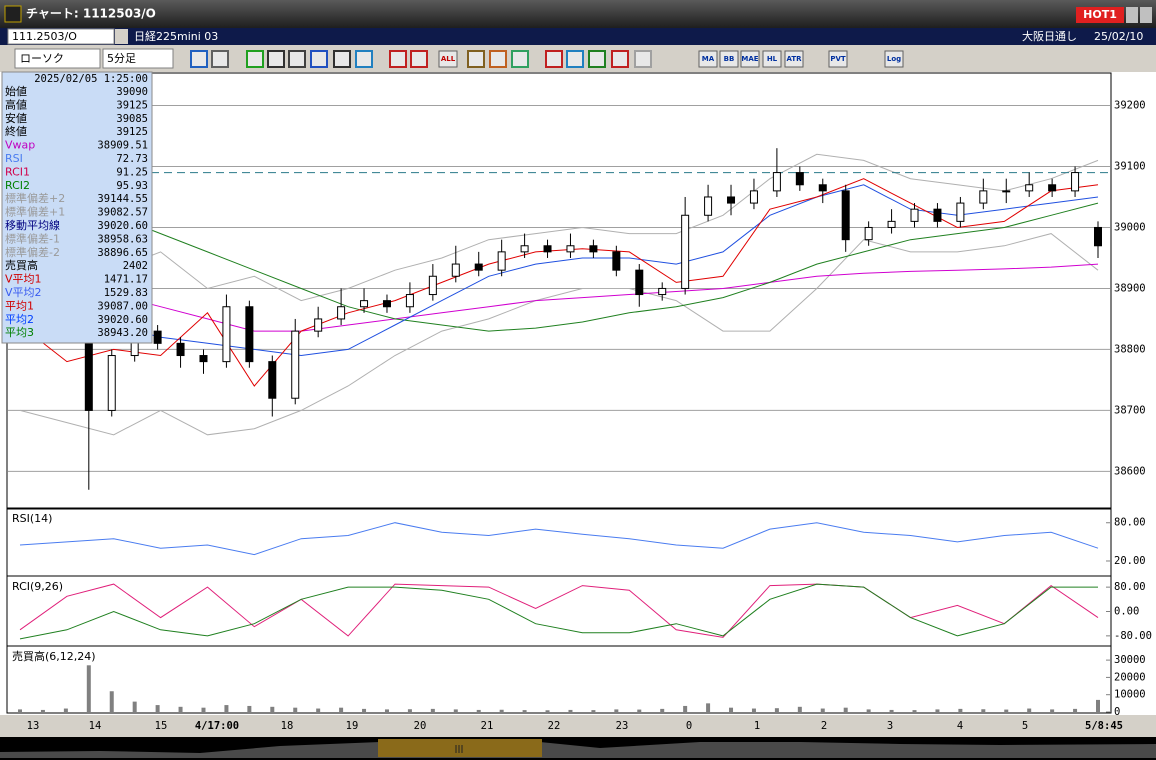  What do you see at coordinates (1100, 15) in the screenshot?
I see `hot-badge` at bounding box center [1100, 15].